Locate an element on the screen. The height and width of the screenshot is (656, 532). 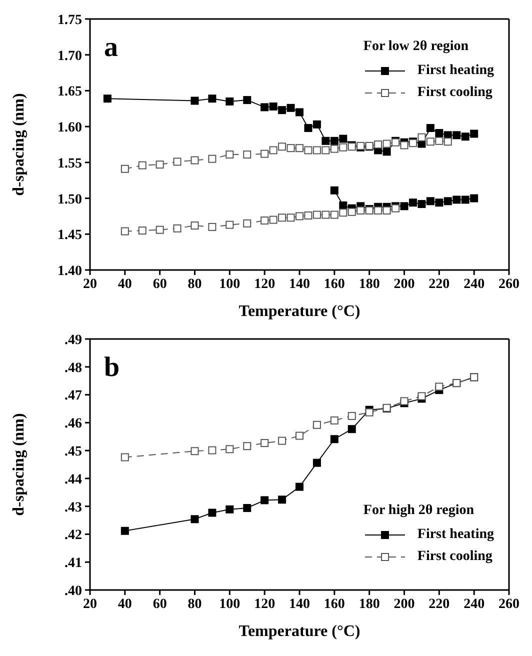
x-tick-label: 160 is located at coordinates (334, 284).